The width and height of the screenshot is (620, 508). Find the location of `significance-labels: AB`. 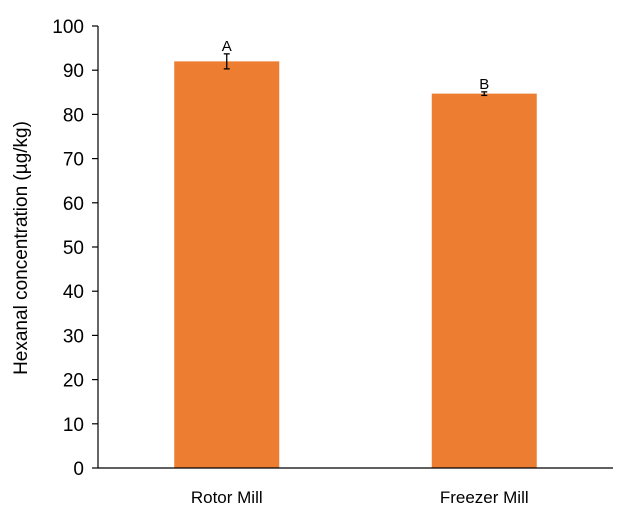

significance-labels: AB is located at coordinates (356, 65).